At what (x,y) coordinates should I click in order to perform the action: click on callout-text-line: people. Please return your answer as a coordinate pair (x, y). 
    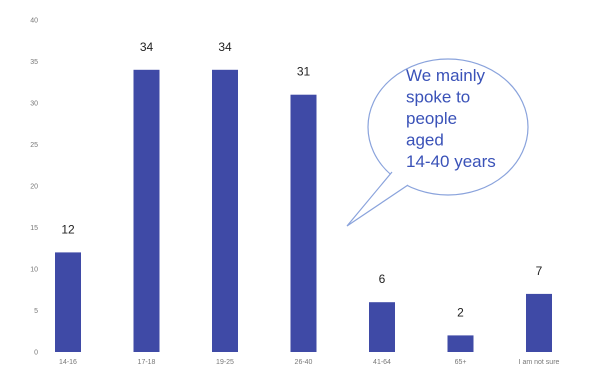
    Looking at the image, I should click on (431, 118).